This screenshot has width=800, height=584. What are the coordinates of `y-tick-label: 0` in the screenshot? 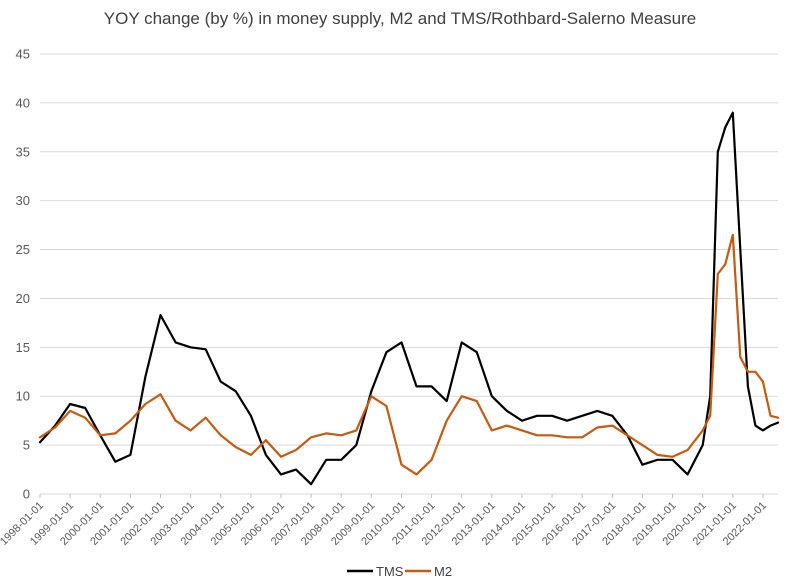 It's located at (26, 494).